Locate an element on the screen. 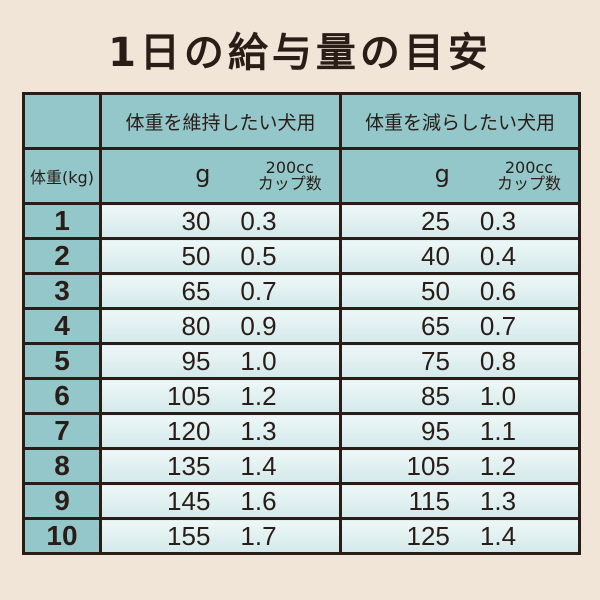 This screenshot has height=600, width=600. maintain-cups: 1.4 is located at coordinates (258, 465).